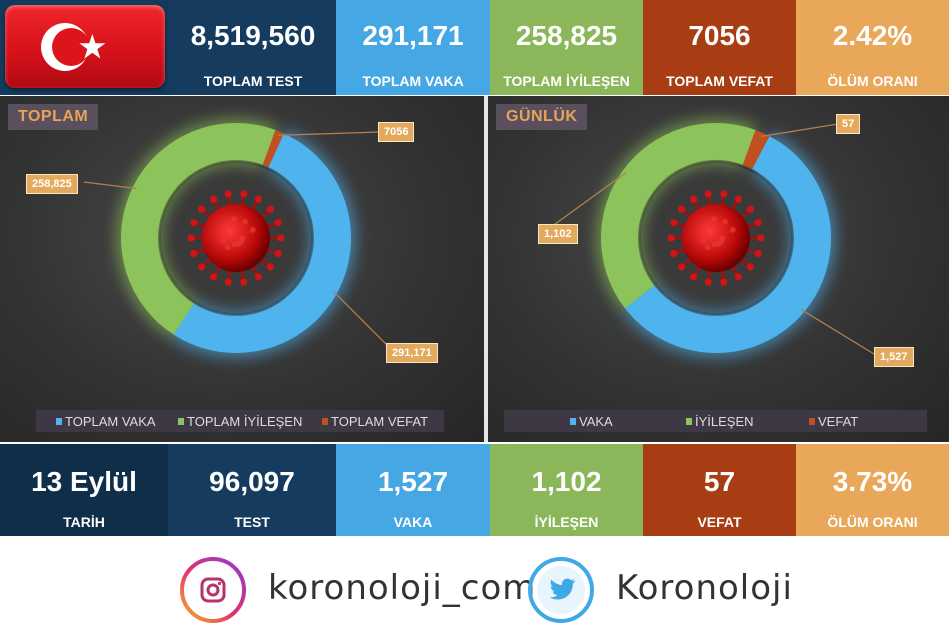  I want to click on donut-slice-i̇yi̇leşen, so click(678, 216).